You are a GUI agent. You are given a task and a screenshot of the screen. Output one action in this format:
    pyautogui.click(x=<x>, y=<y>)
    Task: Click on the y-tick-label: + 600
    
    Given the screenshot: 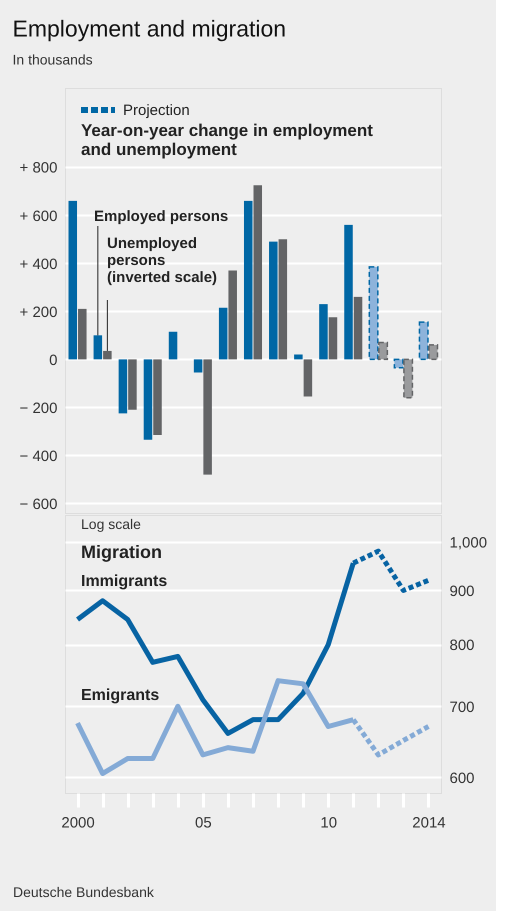 What is the action you would take?
    pyautogui.click(x=39, y=216)
    